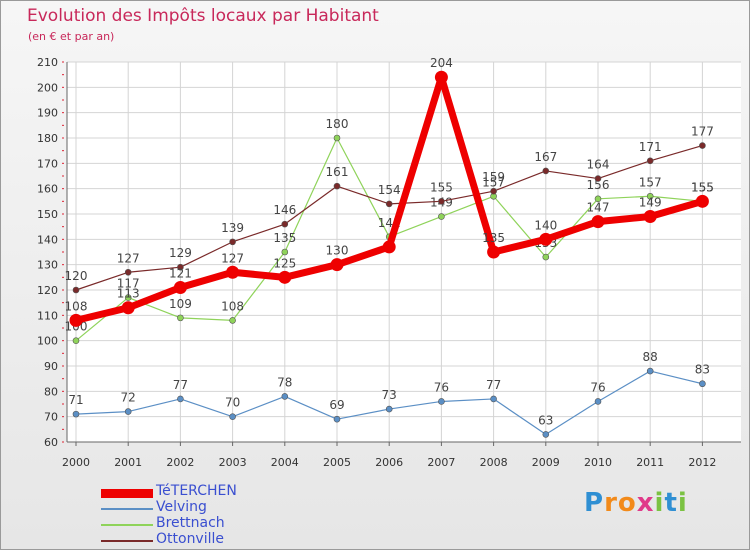  What do you see at coordinates (201, 492) in the screenshot?
I see `legend-item: TéTERCHEN` at bounding box center [201, 492].